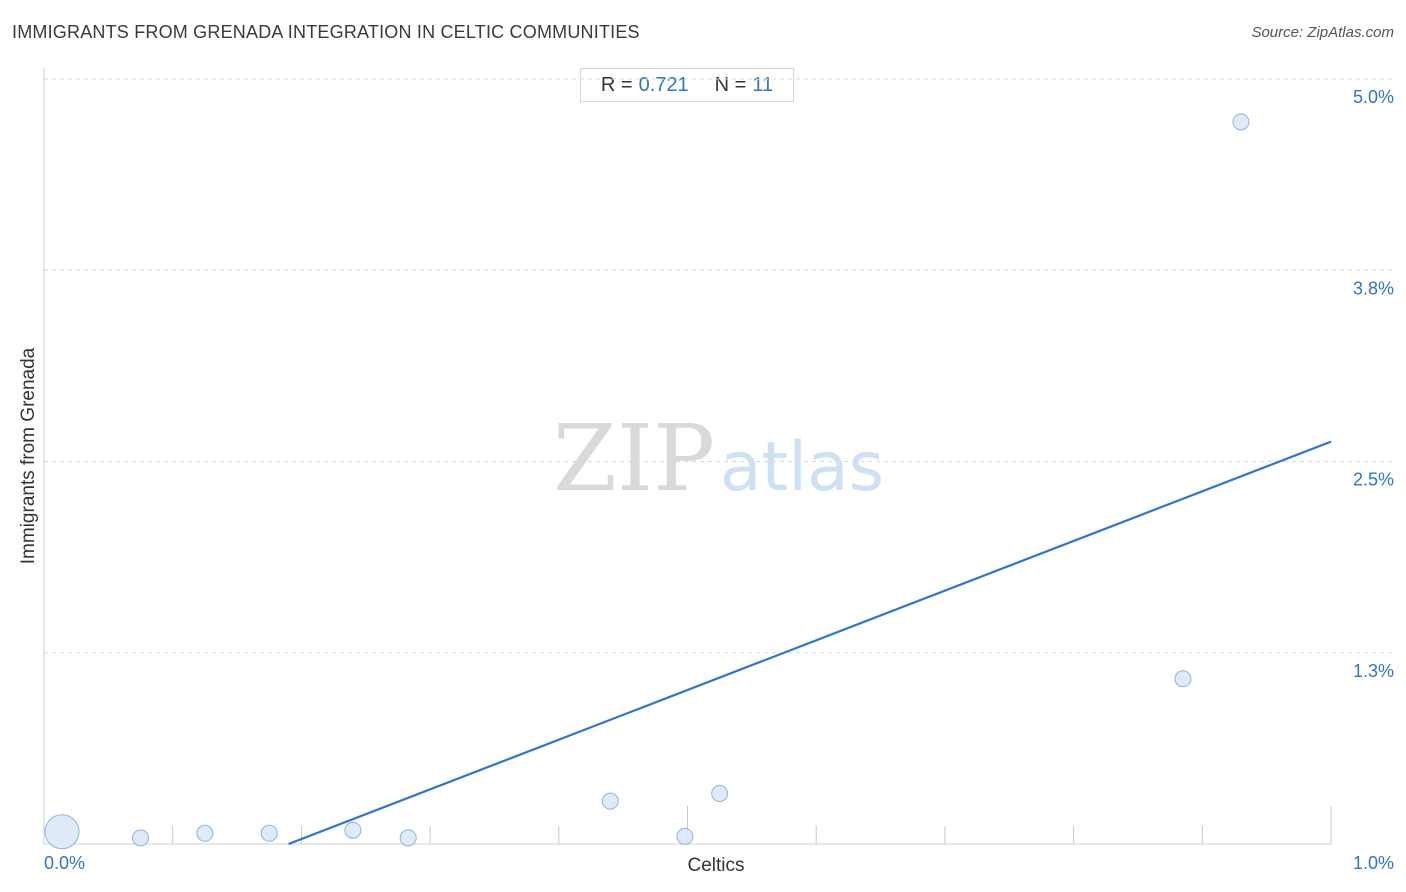  Describe the element at coordinates (1373, 384) in the screenshot. I see `y-tick-labels: 5.0% 3.8% 2.5% 1.3%` at that location.